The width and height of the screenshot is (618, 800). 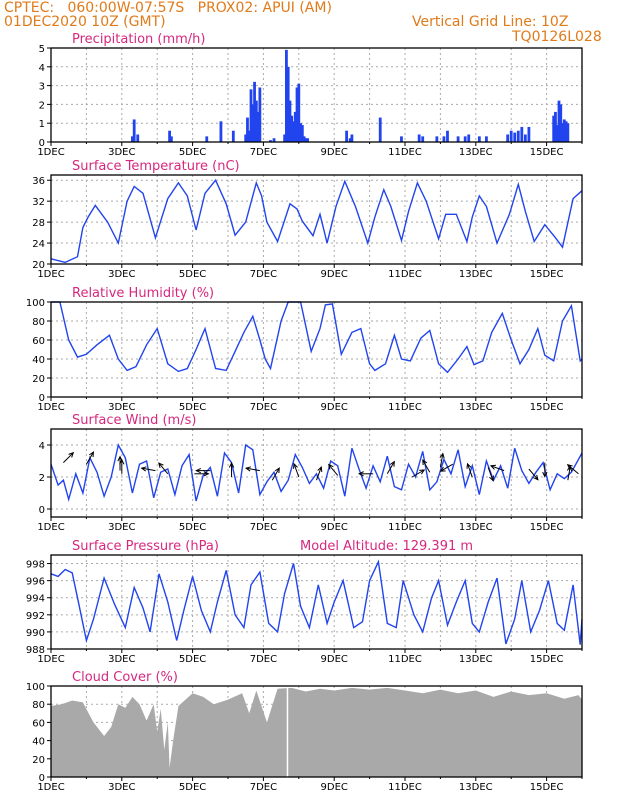 What do you see at coordinates (42, 68) in the screenshot?
I see `y-tick-label: 4` at bounding box center [42, 68].